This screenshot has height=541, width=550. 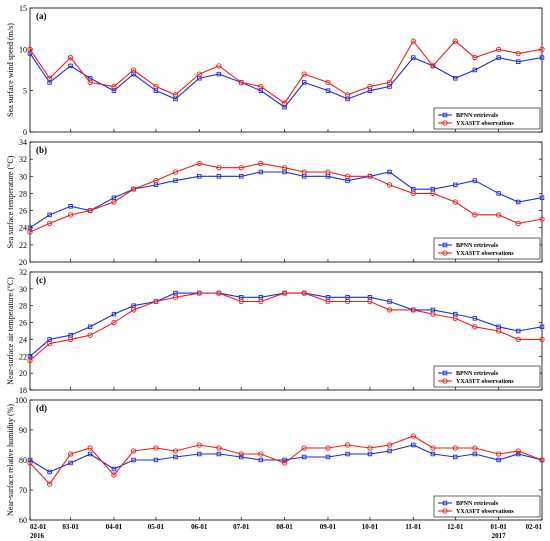 What do you see at coordinates (370, 527) in the screenshot?
I see `x-tick-label: 10-01` at bounding box center [370, 527].